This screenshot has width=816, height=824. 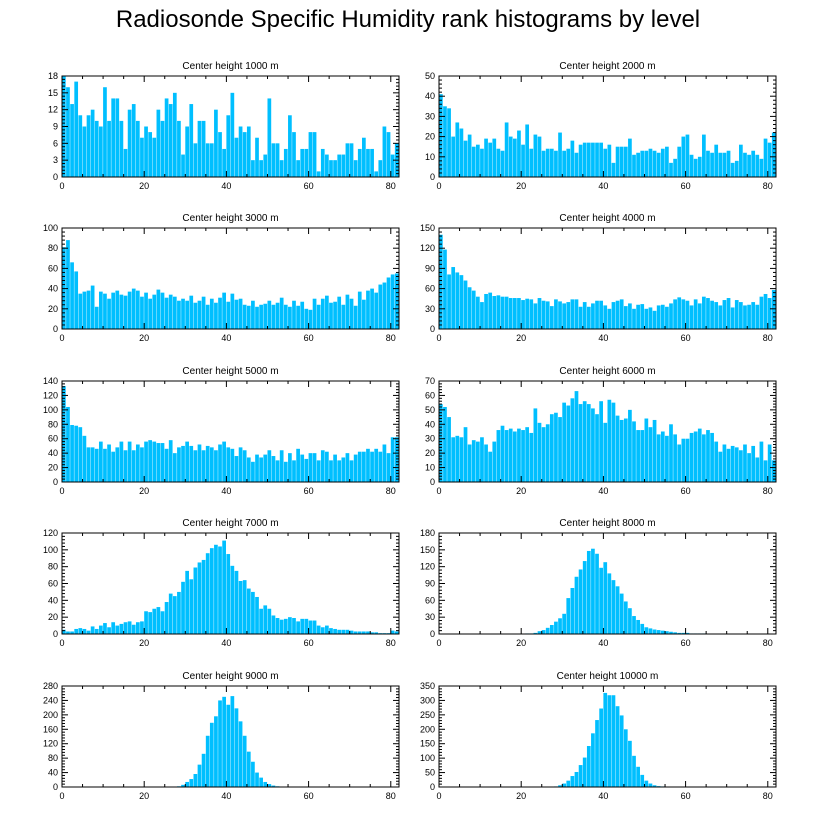 What do you see at coordinates (430, 268) in the screenshot?
I see `y-tick-label: 90` at bounding box center [430, 268].